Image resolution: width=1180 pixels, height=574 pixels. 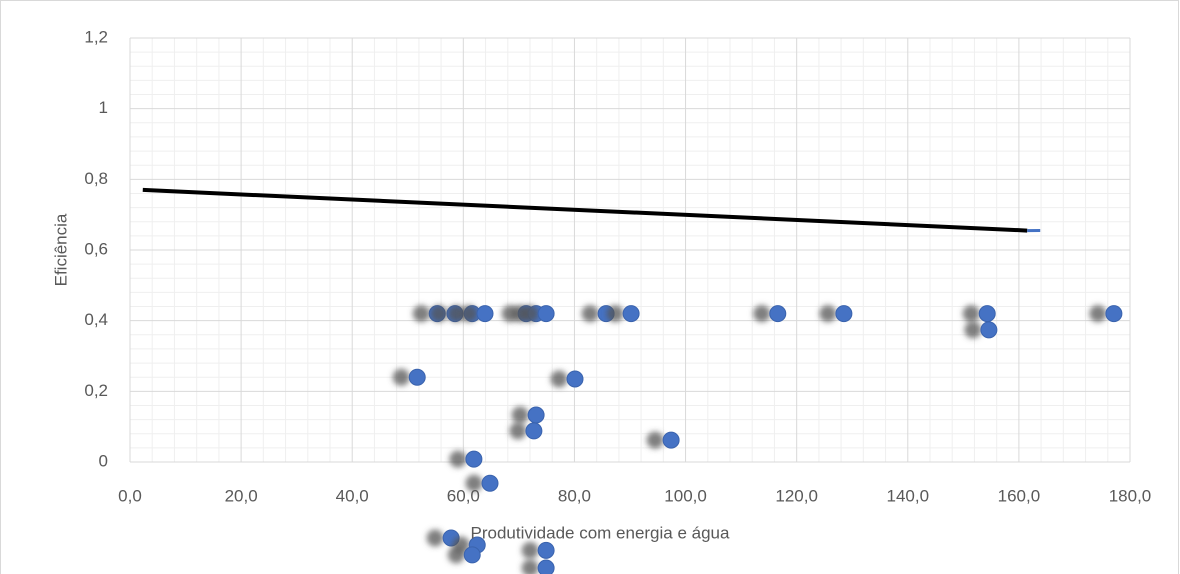 I want to click on x-tick-label: 100,0, so click(x=685, y=495).